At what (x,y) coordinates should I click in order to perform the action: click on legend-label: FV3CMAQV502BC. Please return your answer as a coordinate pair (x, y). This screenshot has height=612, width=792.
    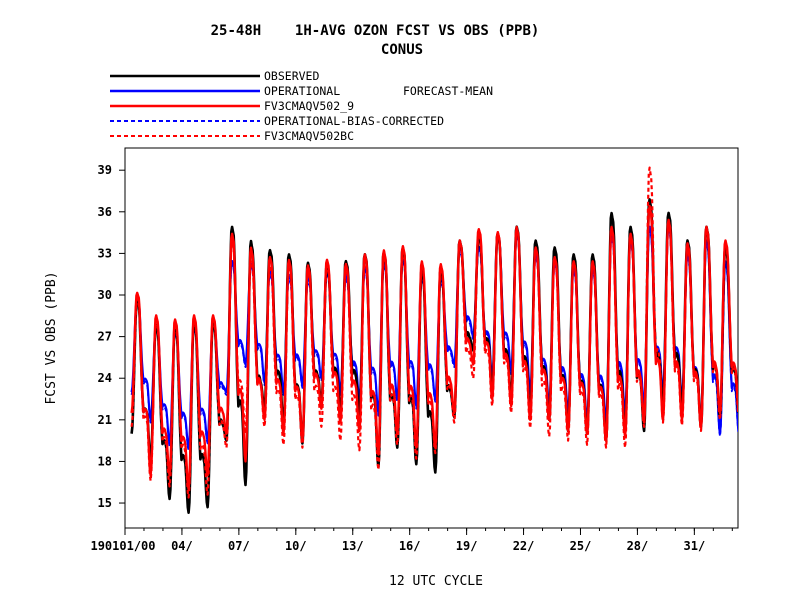
    Looking at the image, I should click on (309, 136).